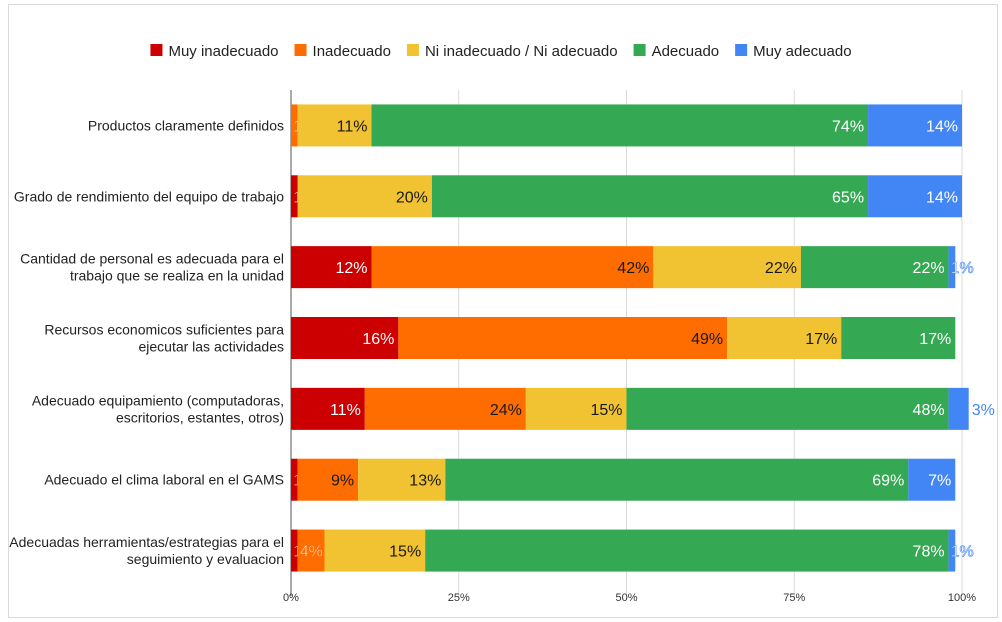  What do you see at coordinates (300, 50) in the screenshot?
I see `legend-swatch-inadecuado` at bounding box center [300, 50].